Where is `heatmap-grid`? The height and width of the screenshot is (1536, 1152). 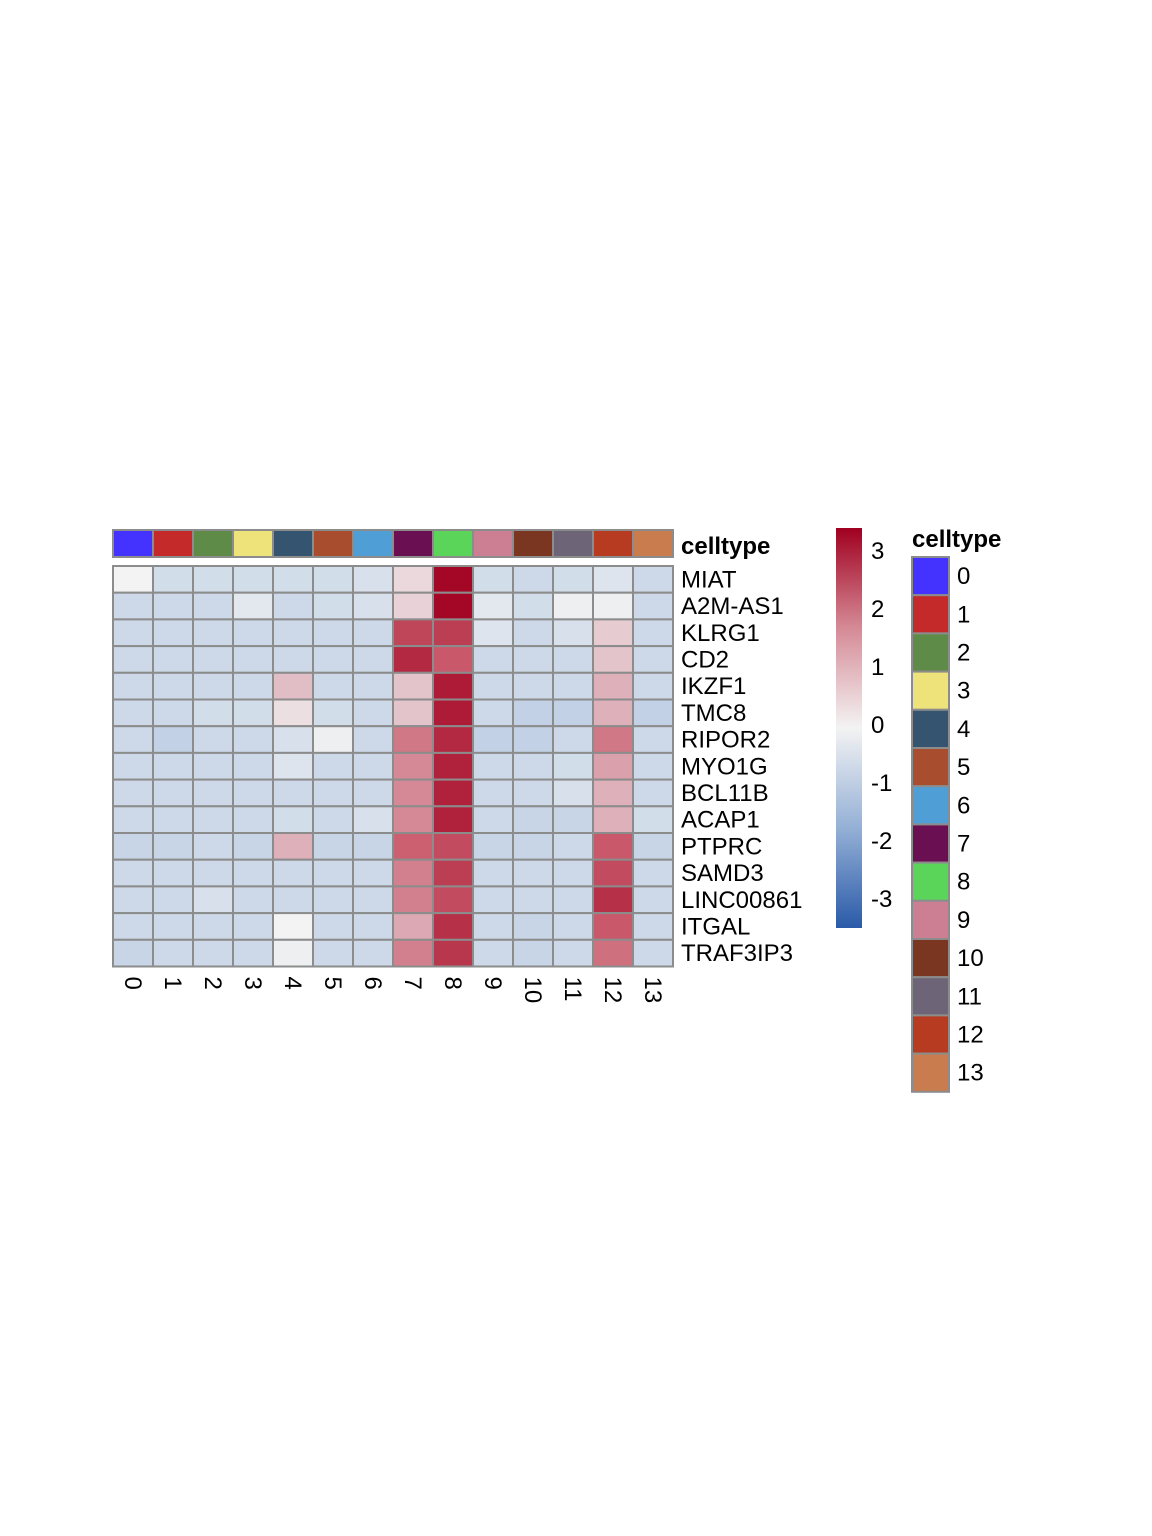
heatmap-grid is located at coordinates (393, 766).